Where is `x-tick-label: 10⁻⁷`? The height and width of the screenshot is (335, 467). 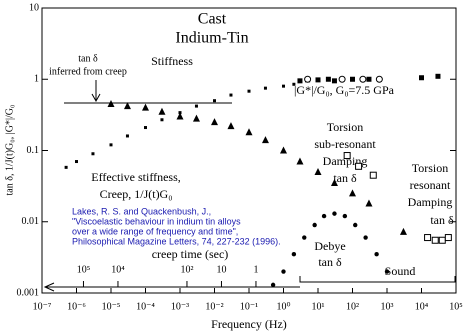 x-tick-label: 10⁻⁷ is located at coordinates (42, 306).